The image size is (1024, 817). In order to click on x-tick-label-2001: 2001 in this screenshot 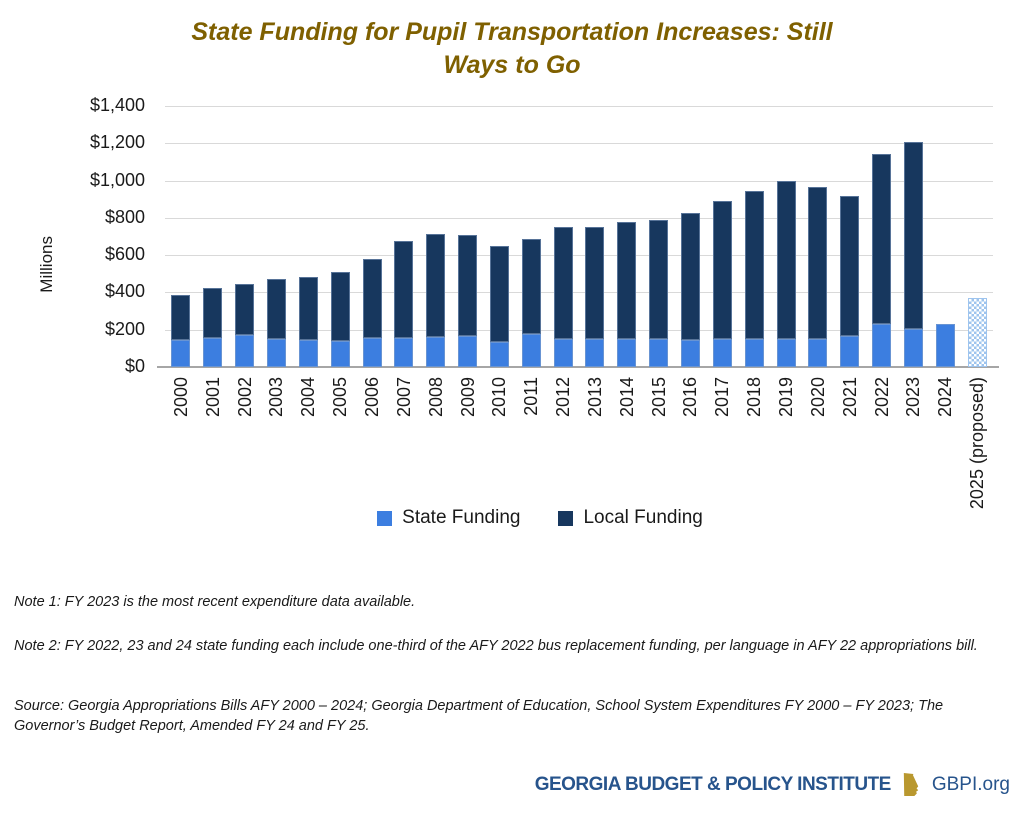, I will do `click(212, 397)`.